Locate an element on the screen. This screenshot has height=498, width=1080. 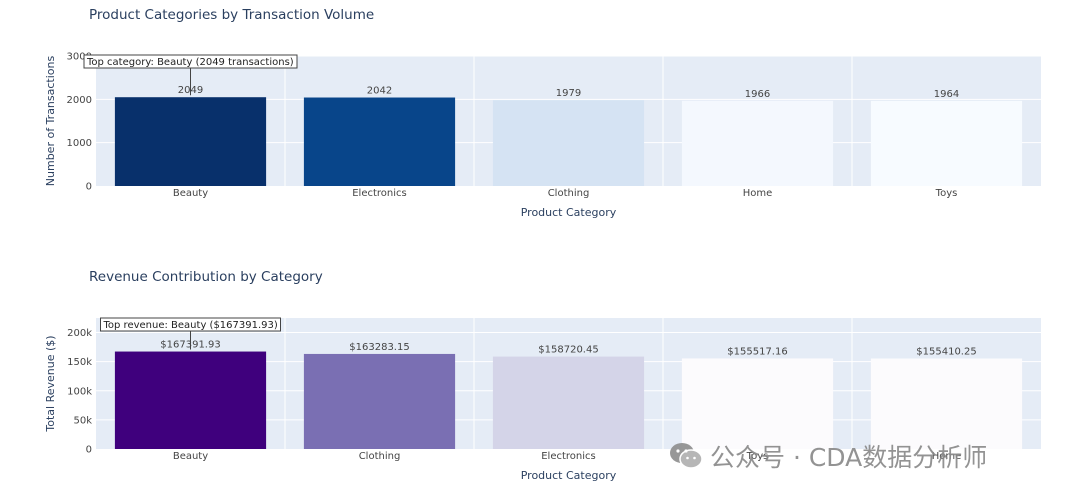
bar-value-label: $158720.45 is located at coordinates (568, 350).